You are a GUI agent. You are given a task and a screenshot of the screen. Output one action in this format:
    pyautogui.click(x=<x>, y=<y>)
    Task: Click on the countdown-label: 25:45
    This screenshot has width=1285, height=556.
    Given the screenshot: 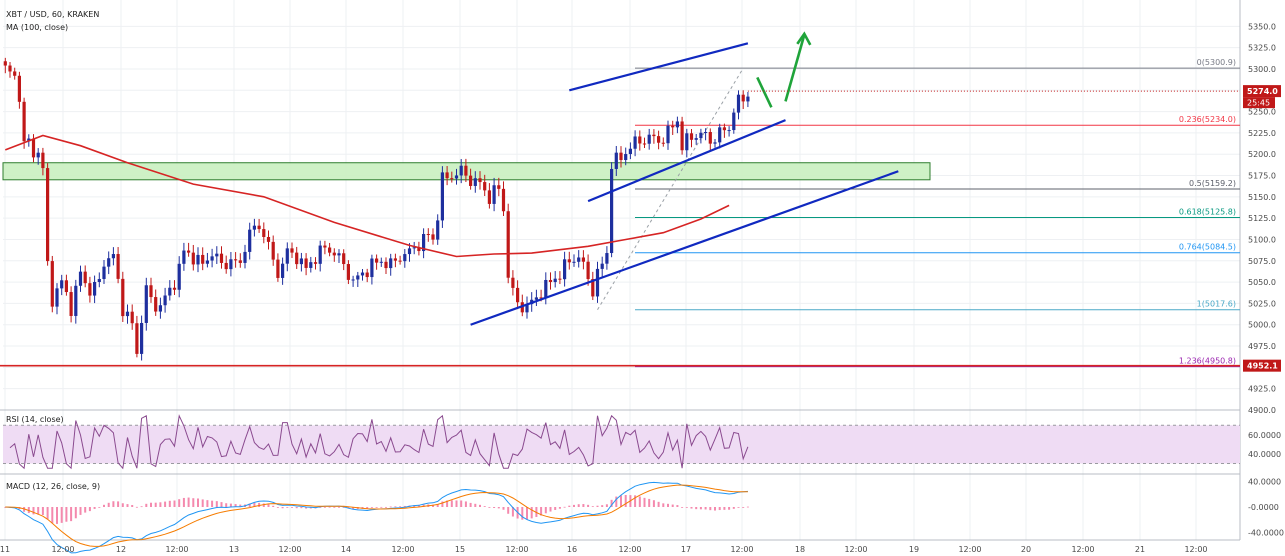 What is the action you would take?
    pyautogui.click(x=1258, y=103)
    